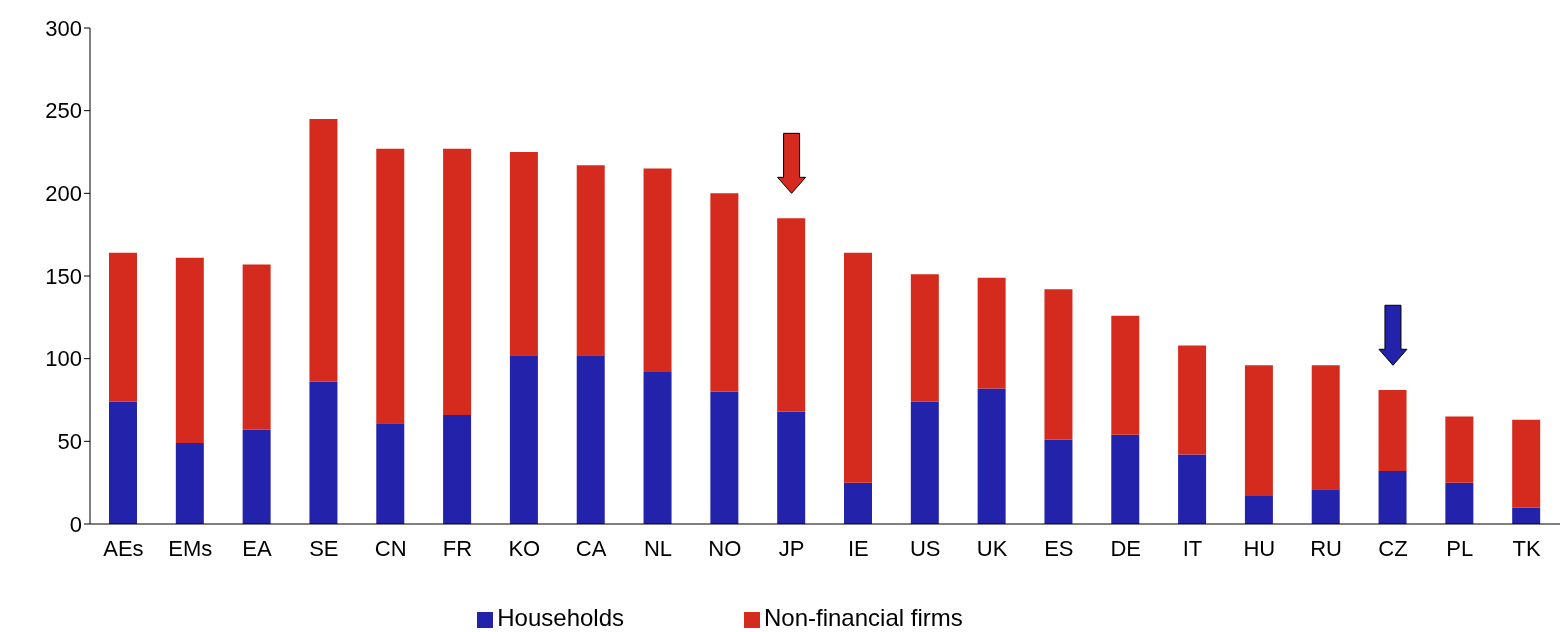 This screenshot has width=1564, height=632. Describe the element at coordinates (524, 548) in the screenshot. I see `x-tick-label: KO` at that location.